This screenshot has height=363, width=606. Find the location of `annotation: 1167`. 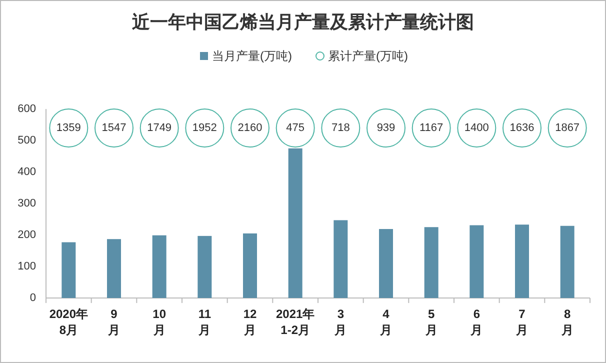

annotation: 1167 is located at coordinates (432, 128).